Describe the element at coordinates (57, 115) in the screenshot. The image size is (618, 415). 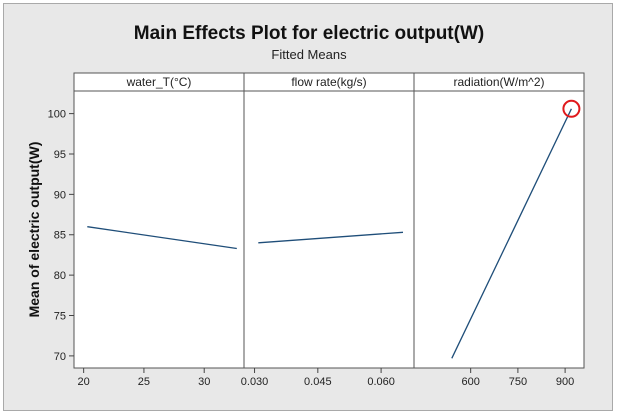
I see `y-tick-label: 100` at that location.